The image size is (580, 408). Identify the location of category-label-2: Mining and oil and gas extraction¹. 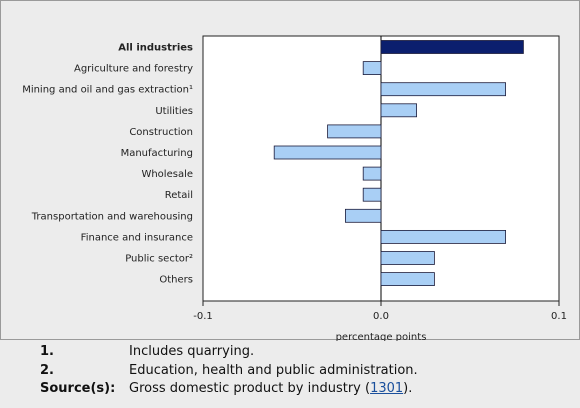
(107, 90).